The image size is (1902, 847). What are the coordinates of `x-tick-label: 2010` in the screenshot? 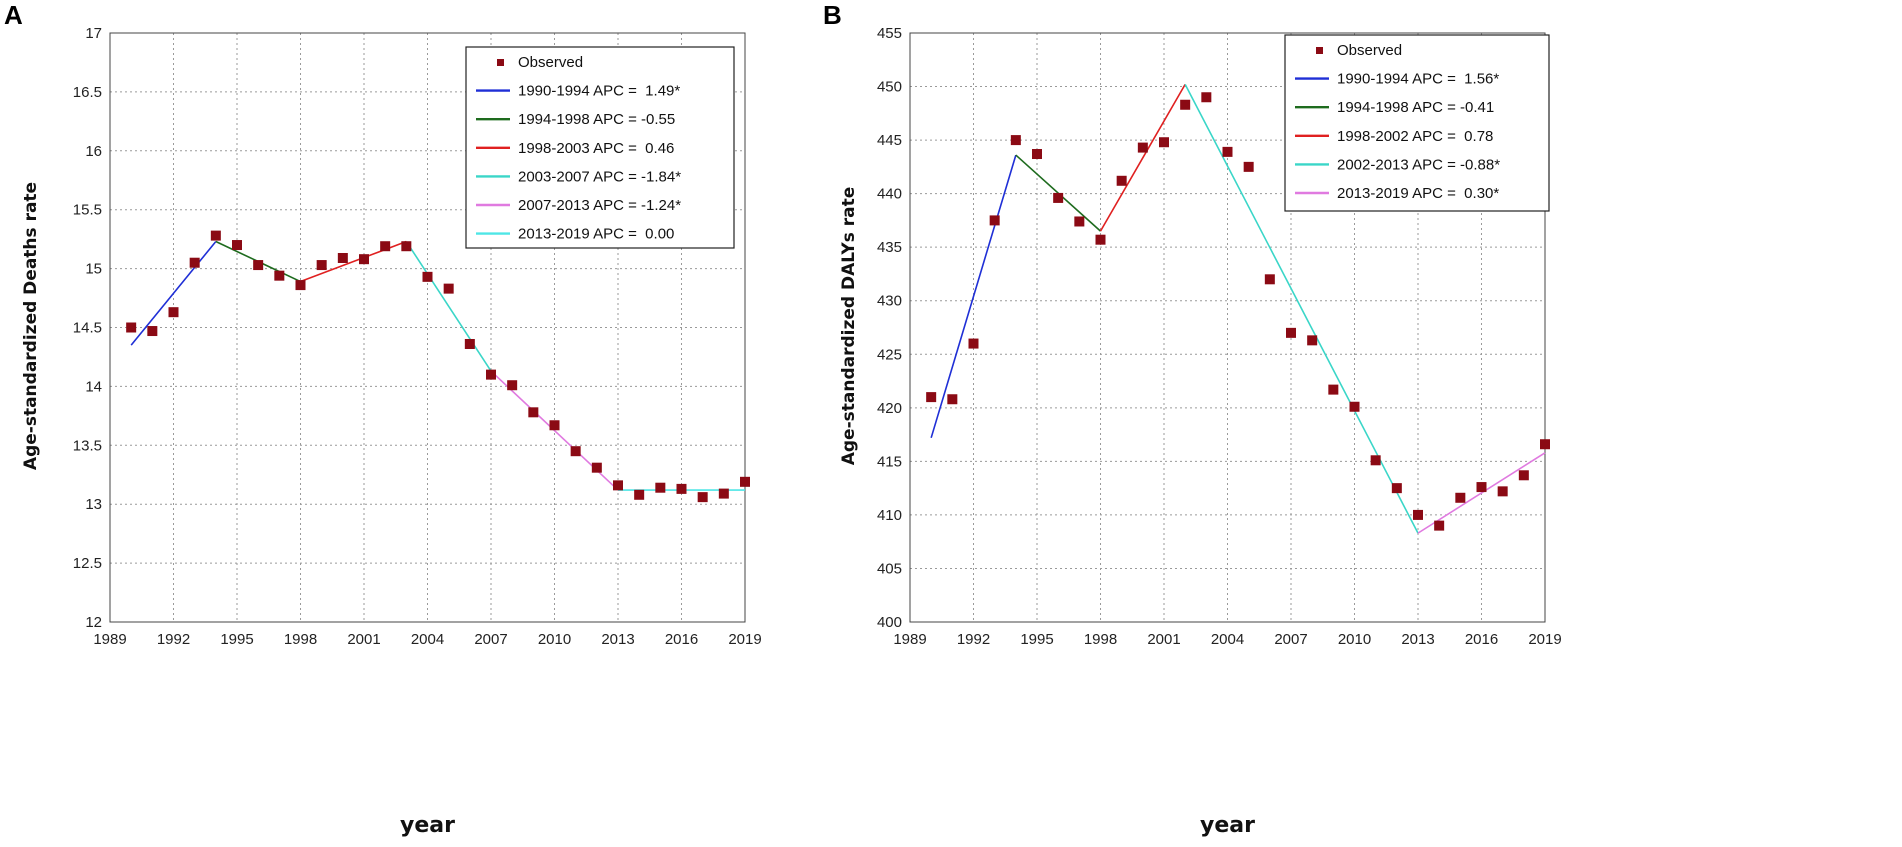 It's located at (554, 639).